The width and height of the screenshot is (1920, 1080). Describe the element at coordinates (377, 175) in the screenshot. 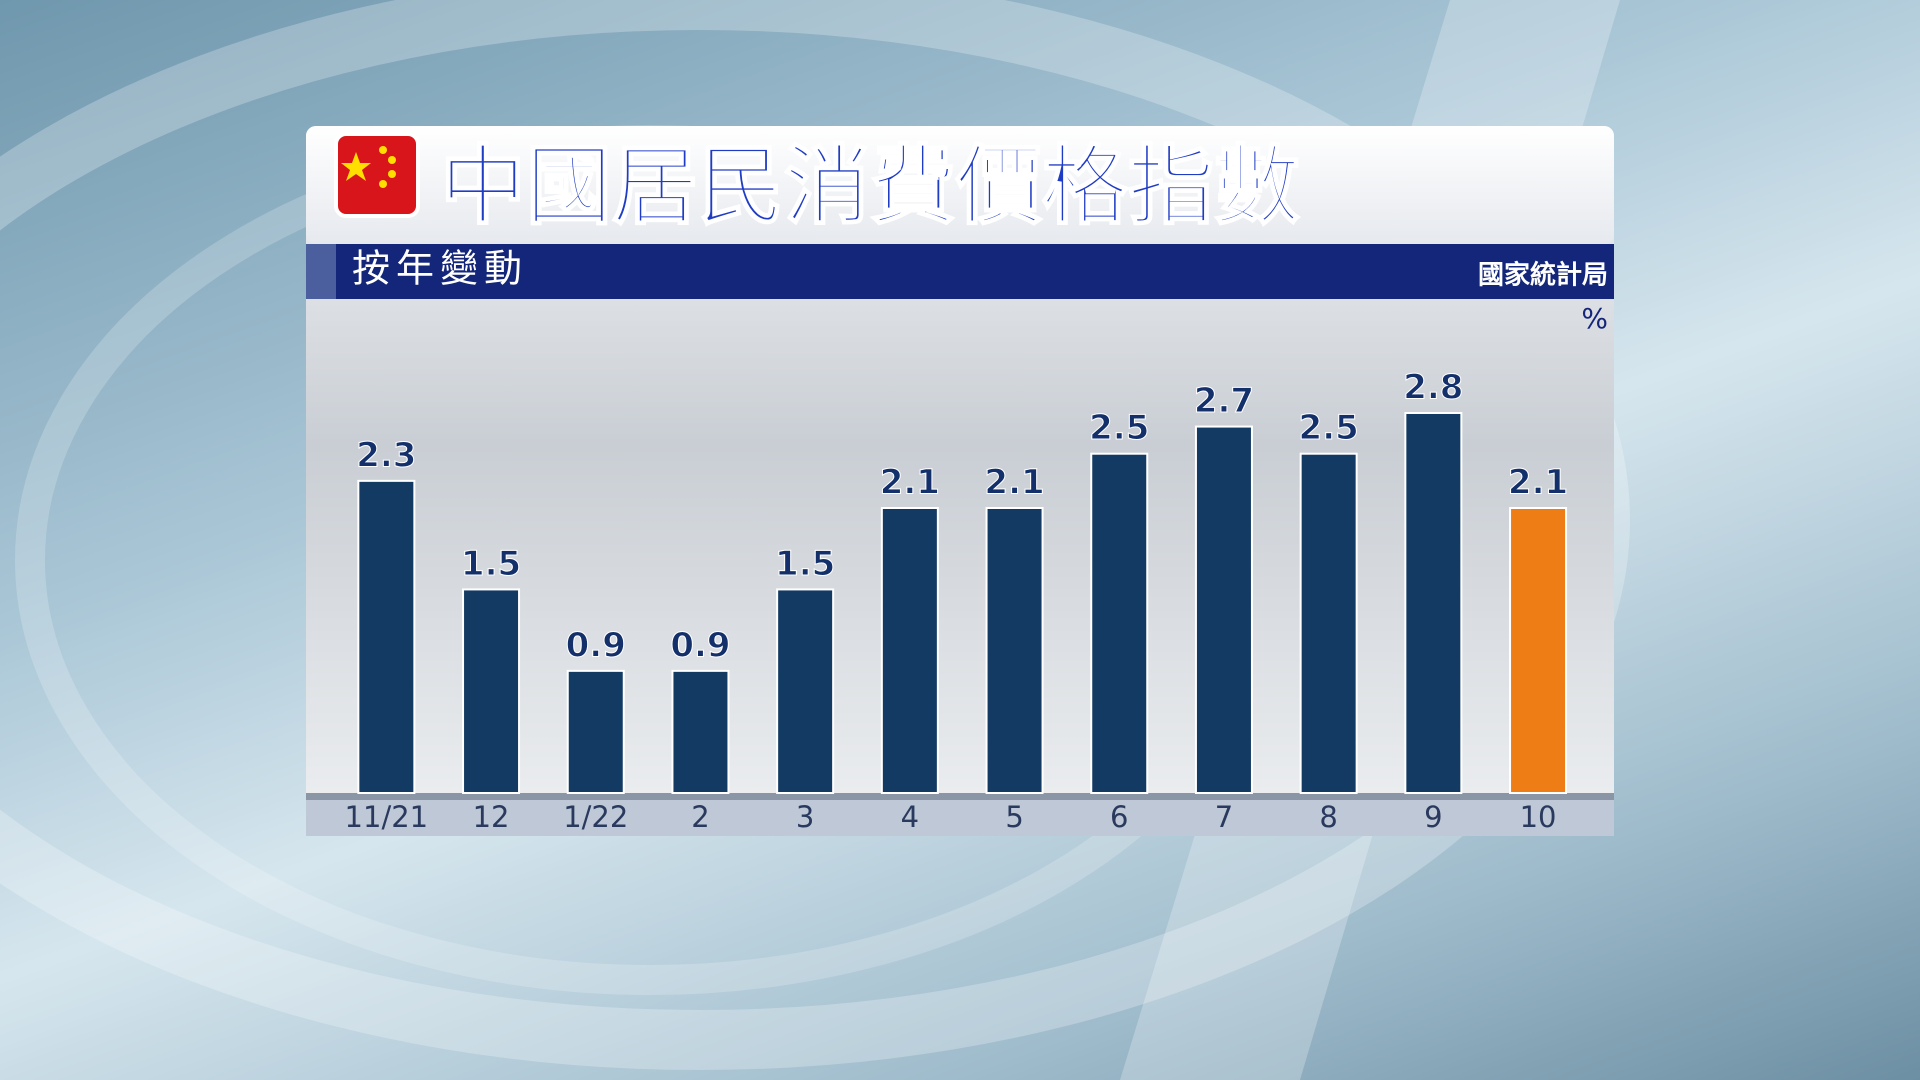

I see `flag` at that location.